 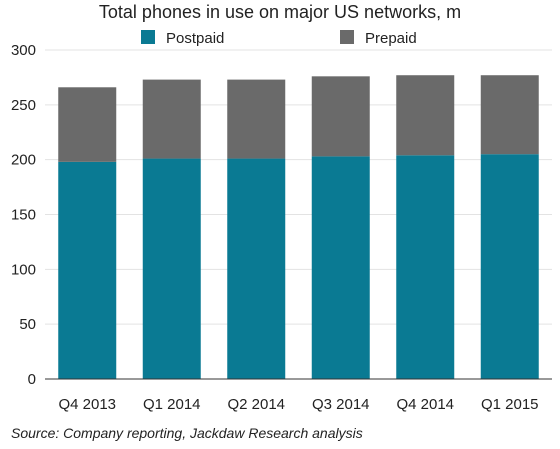 What do you see at coordinates (87, 404) in the screenshot?
I see `x-tick-label-q4-2013: Q4 2013` at bounding box center [87, 404].